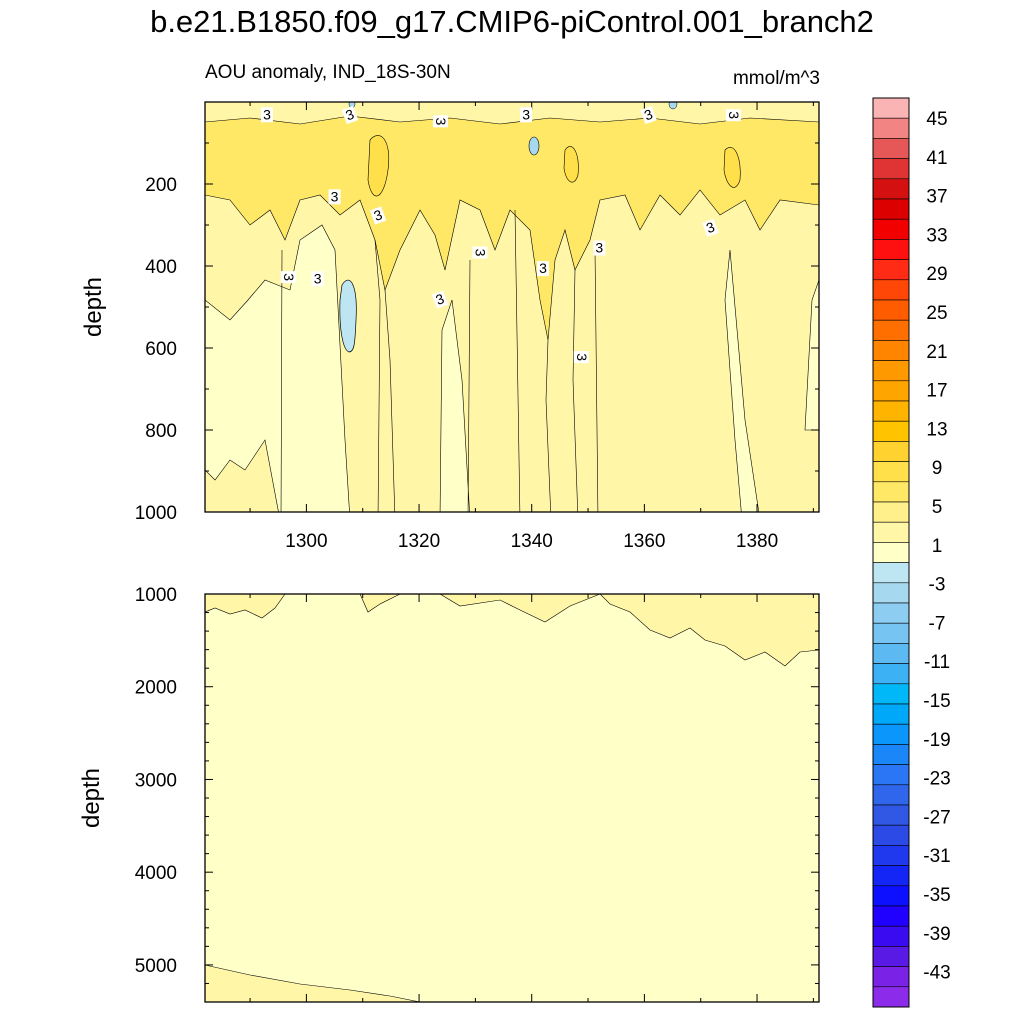  What do you see at coordinates (936, 429) in the screenshot?
I see `colorbar-label: 13` at bounding box center [936, 429].